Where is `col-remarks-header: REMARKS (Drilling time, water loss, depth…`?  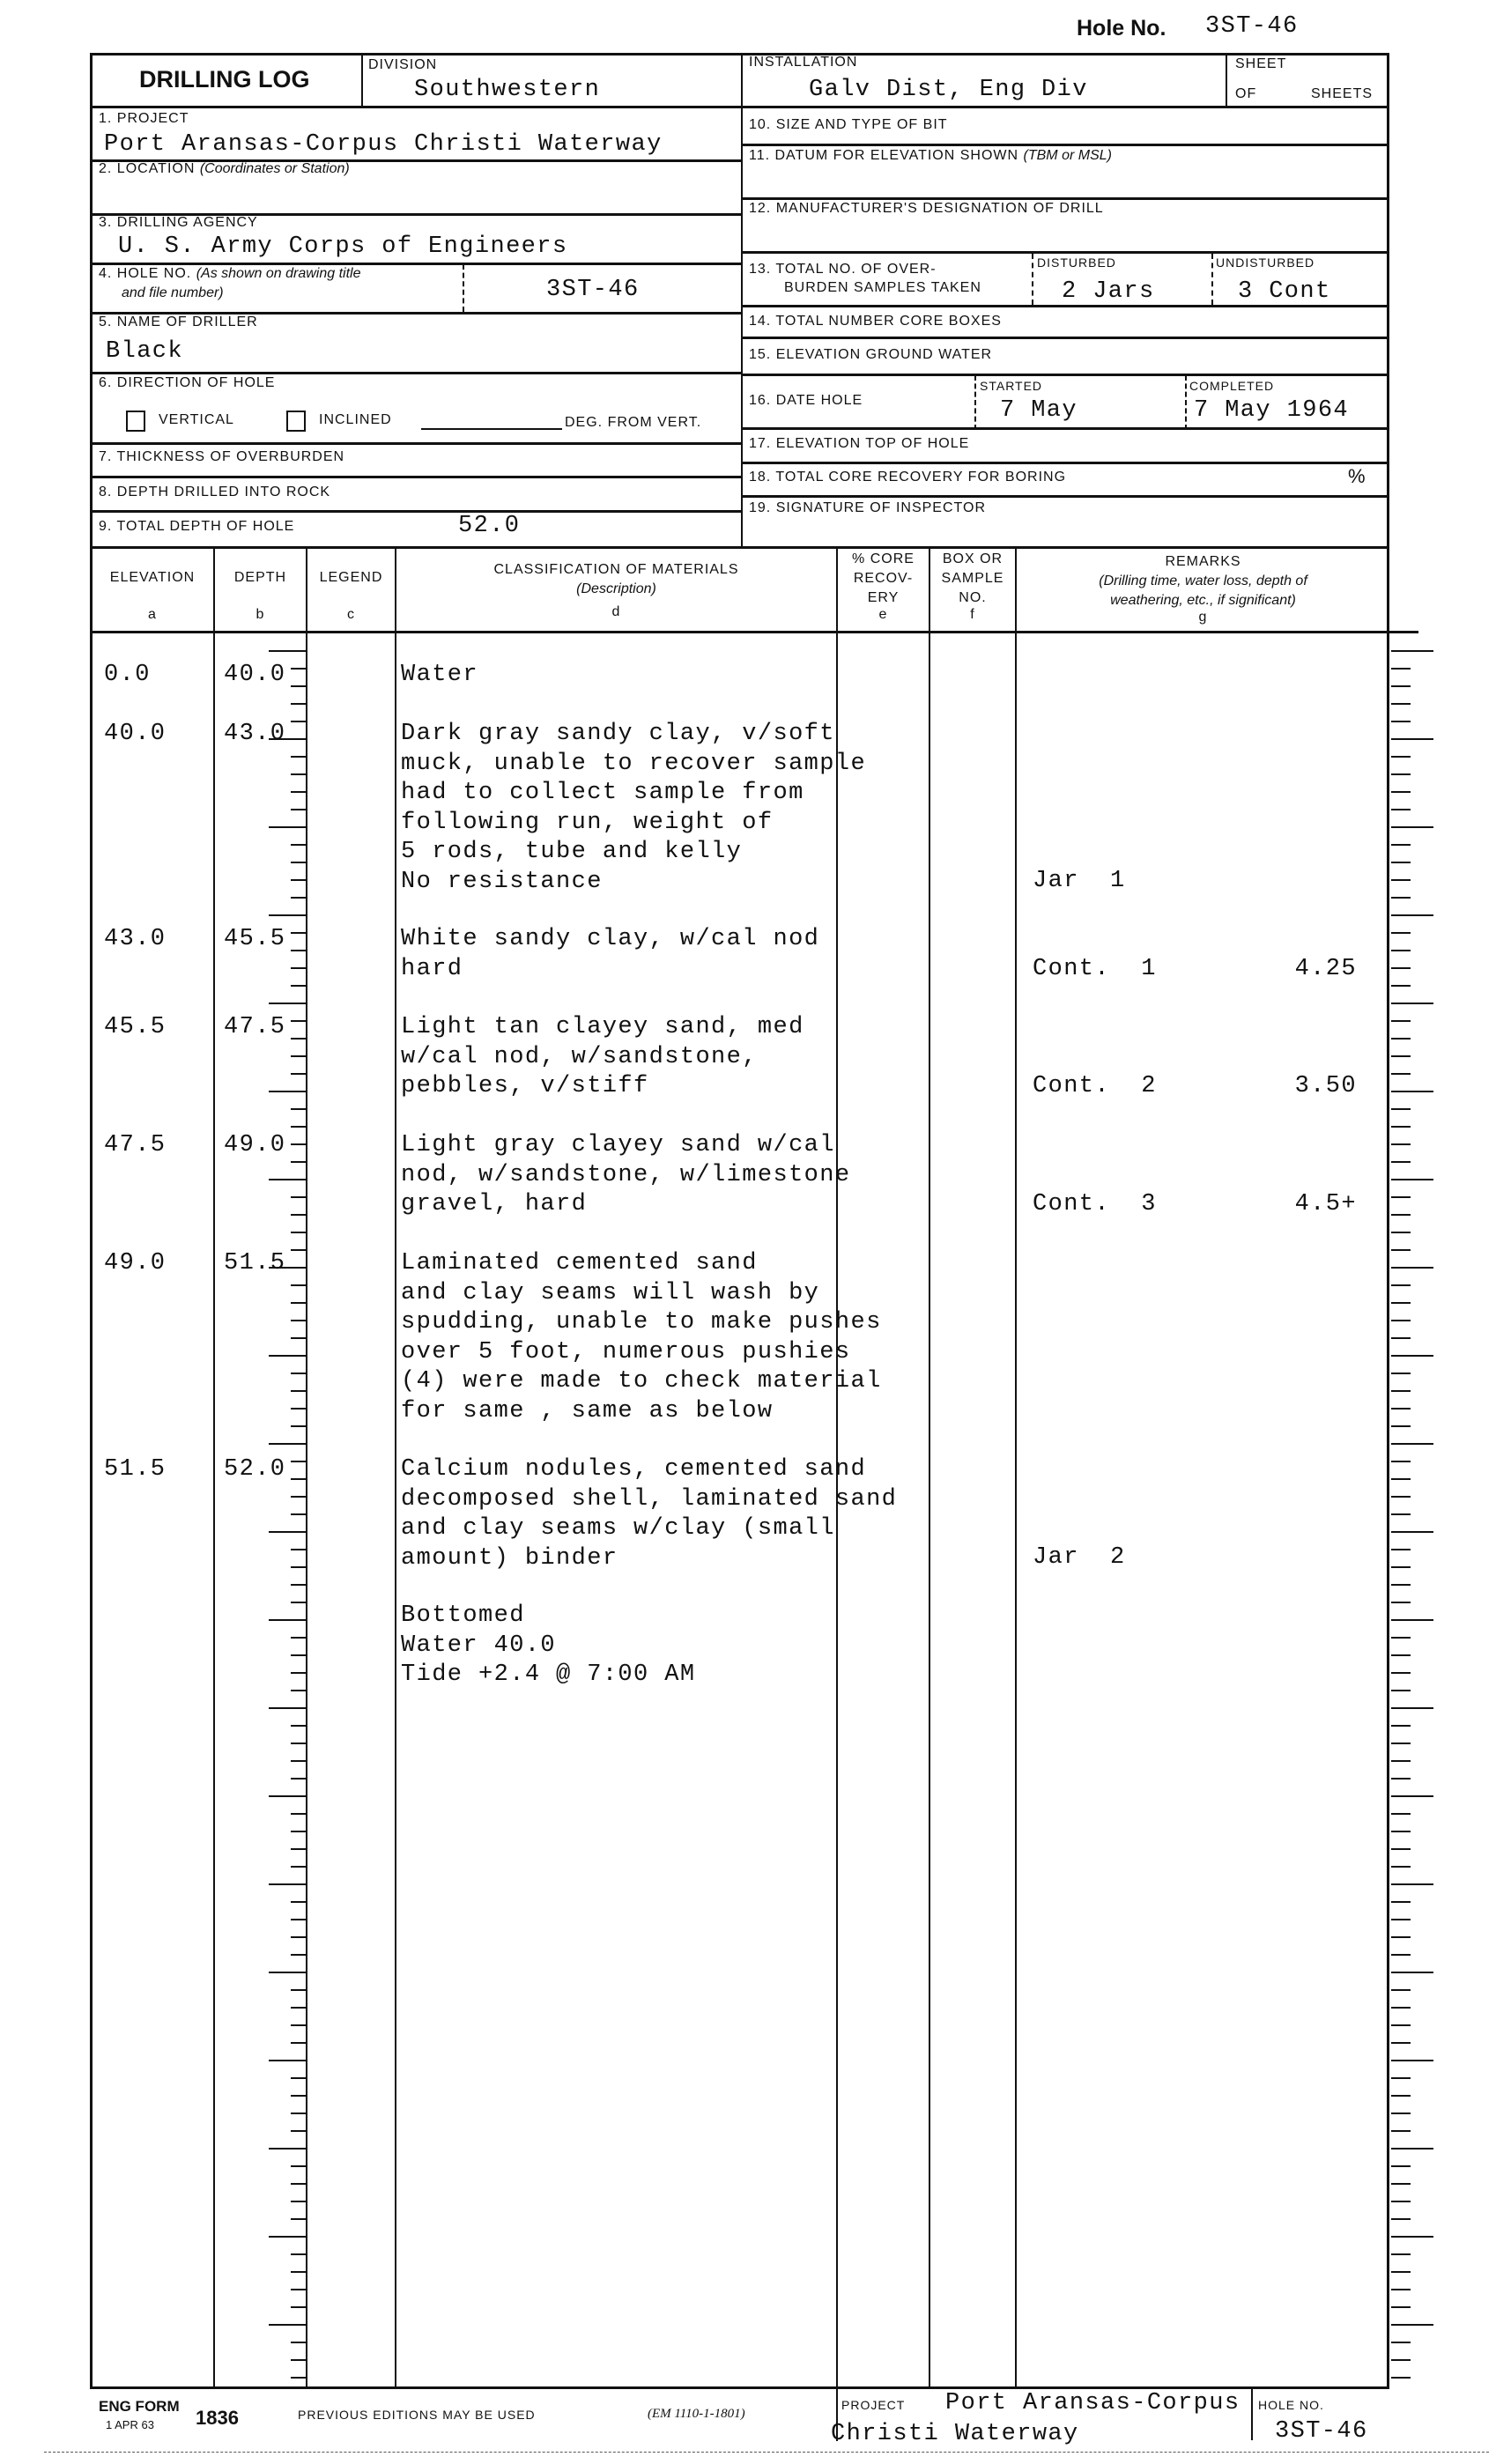 col-remarks-header: REMARKS (Drilling time, water loss, depth… is located at coordinates (1203, 588).